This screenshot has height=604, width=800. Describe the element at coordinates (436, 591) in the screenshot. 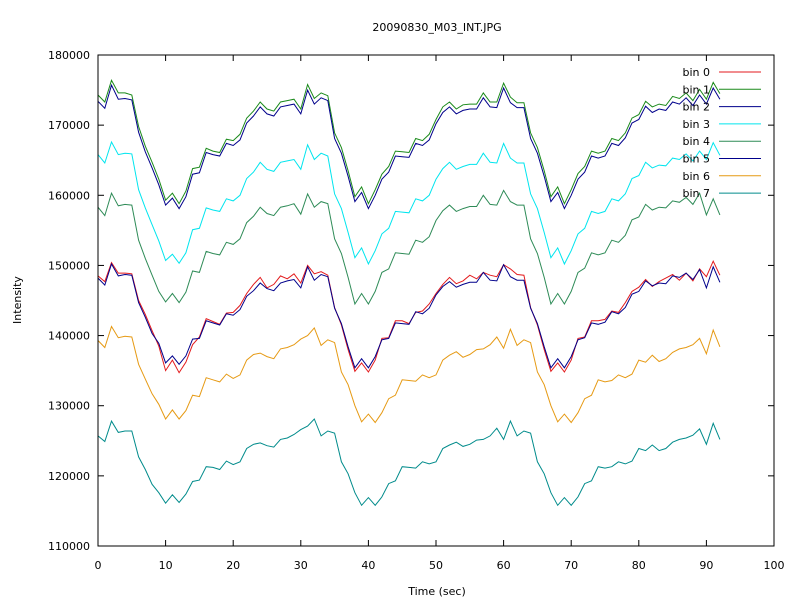

I see `x-axis-label: Time (sec)` at that location.